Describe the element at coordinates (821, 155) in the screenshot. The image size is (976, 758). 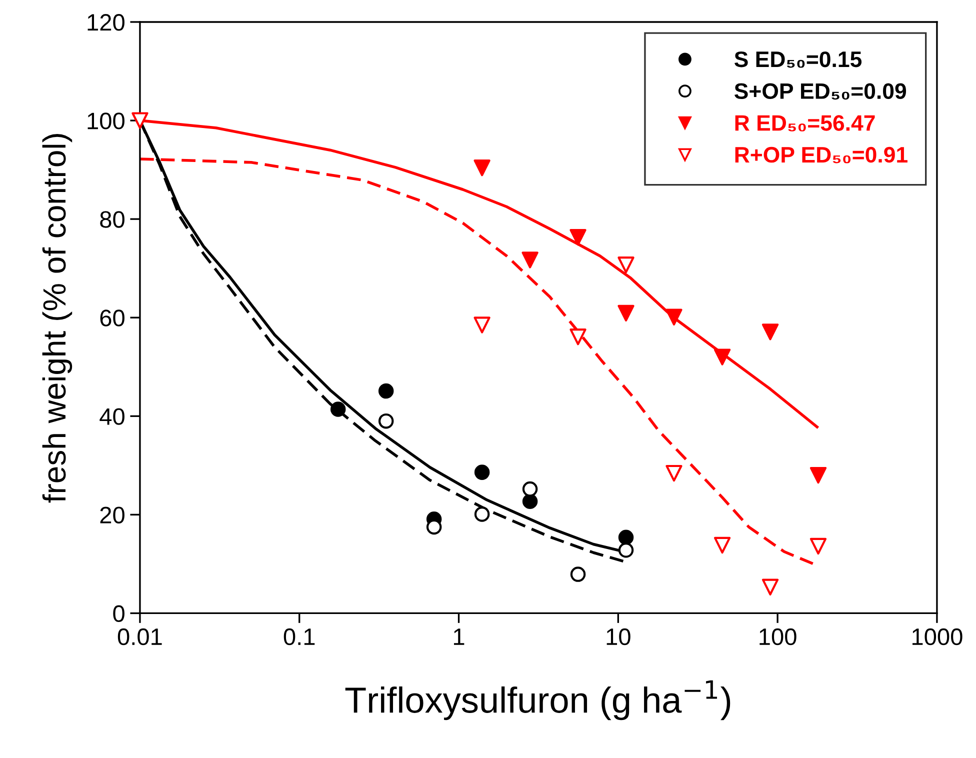
I see `legend-label: R+OP ED₅₀=0.91` at that location.